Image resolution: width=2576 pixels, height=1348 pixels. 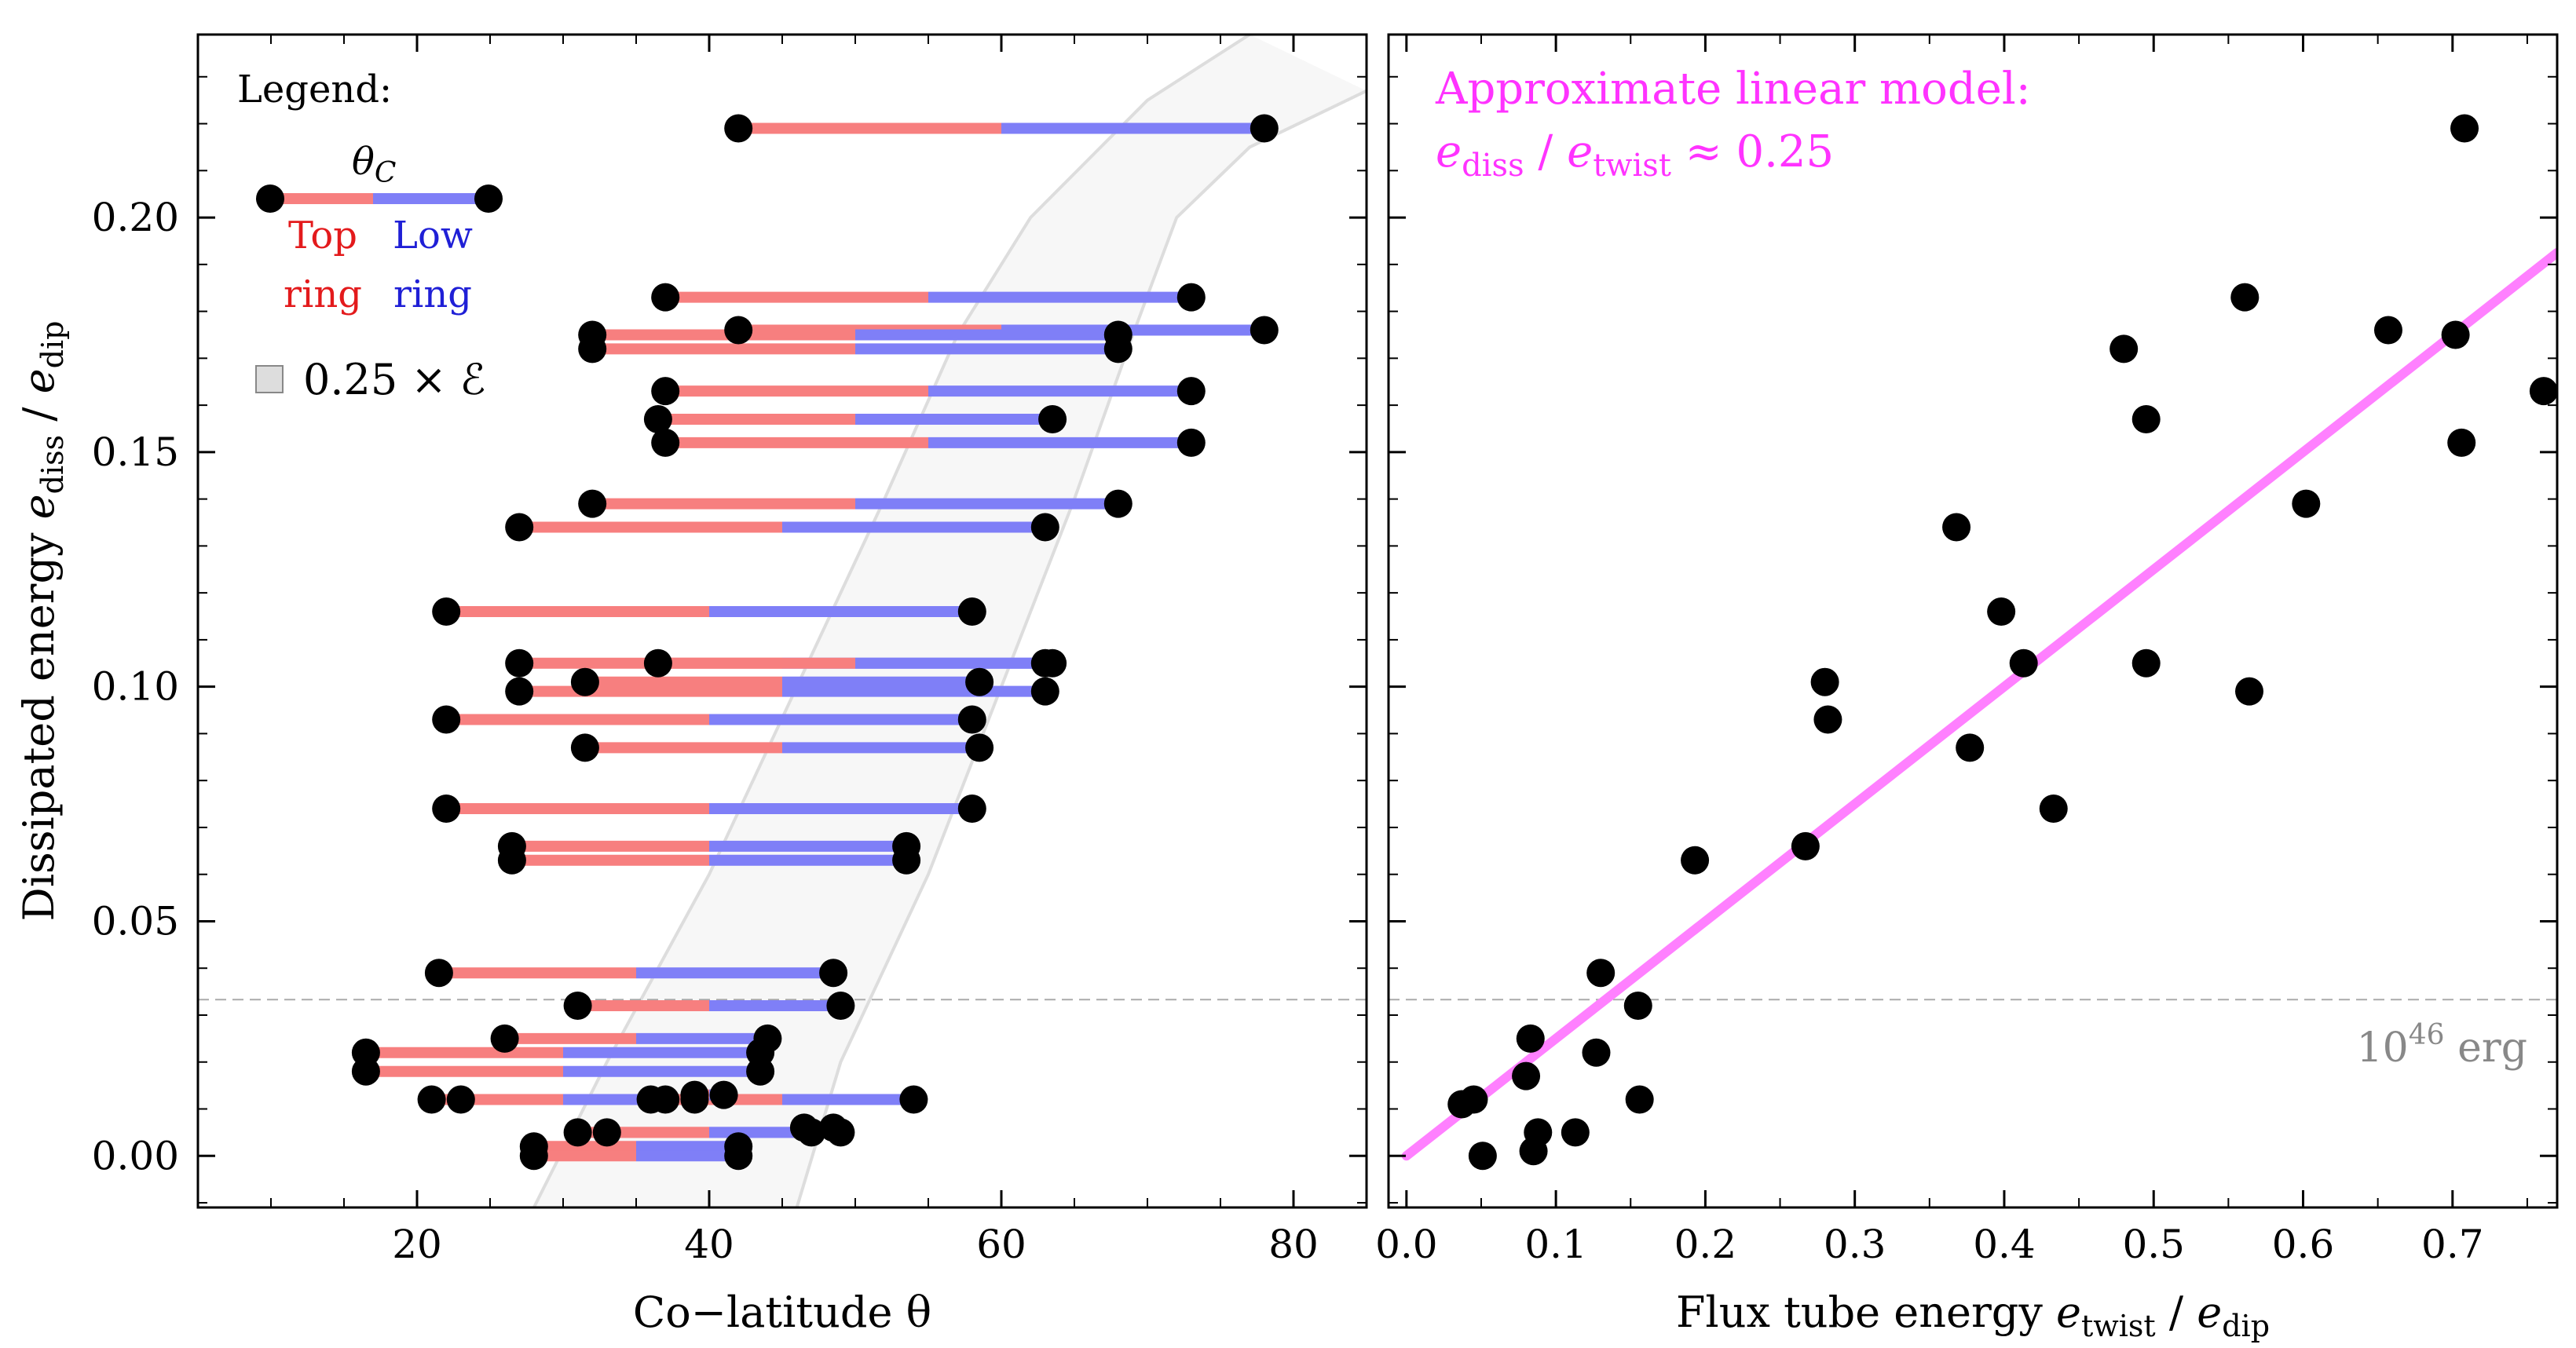 What do you see at coordinates (488, 198) in the screenshot?
I see `legend-end-dot` at bounding box center [488, 198].